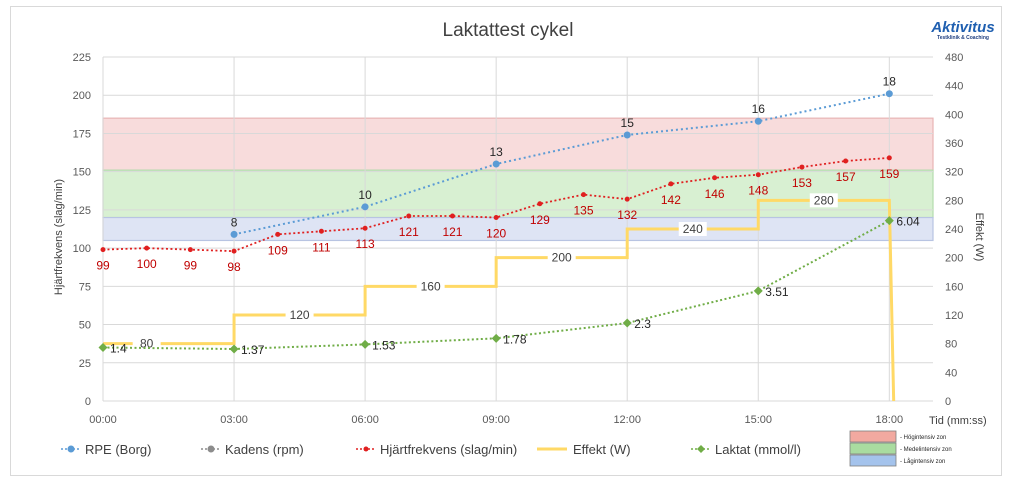  What do you see at coordinates (253, 350) in the screenshot?
I see `laktat-label: 1.37` at bounding box center [253, 350].